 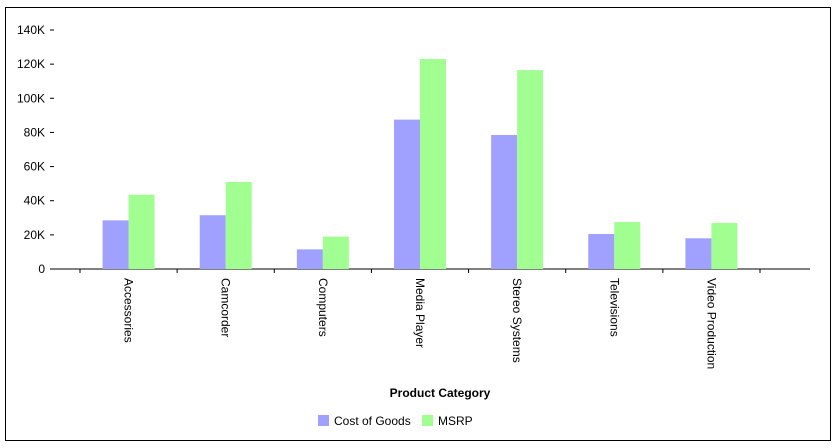 What do you see at coordinates (455, 421) in the screenshot?
I see `legend-label: MSRP` at bounding box center [455, 421].